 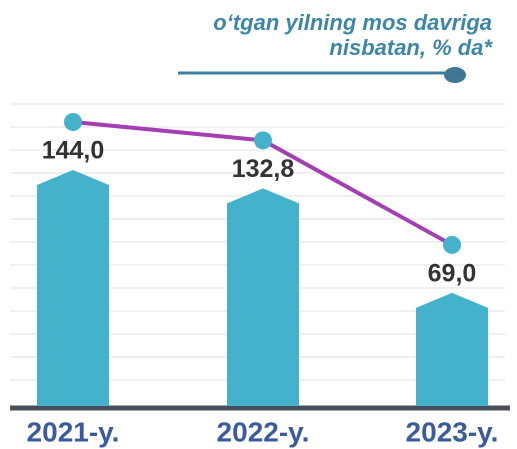 What do you see at coordinates (73, 151) in the screenshot?
I see `data-label: 144,0` at bounding box center [73, 151].